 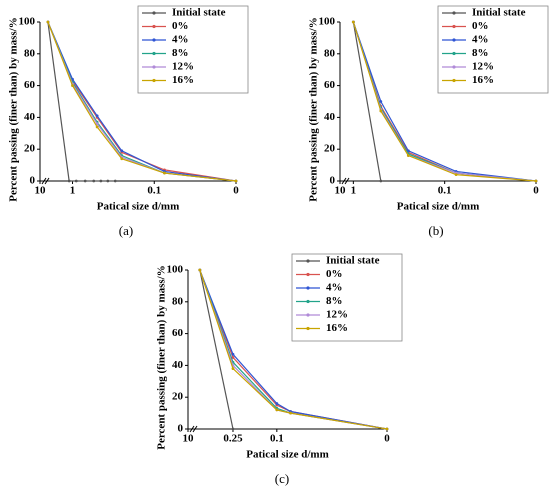 What do you see at coordinates (435, 230) in the screenshot?
I see `caption: (b)` at bounding box center [435, 230].